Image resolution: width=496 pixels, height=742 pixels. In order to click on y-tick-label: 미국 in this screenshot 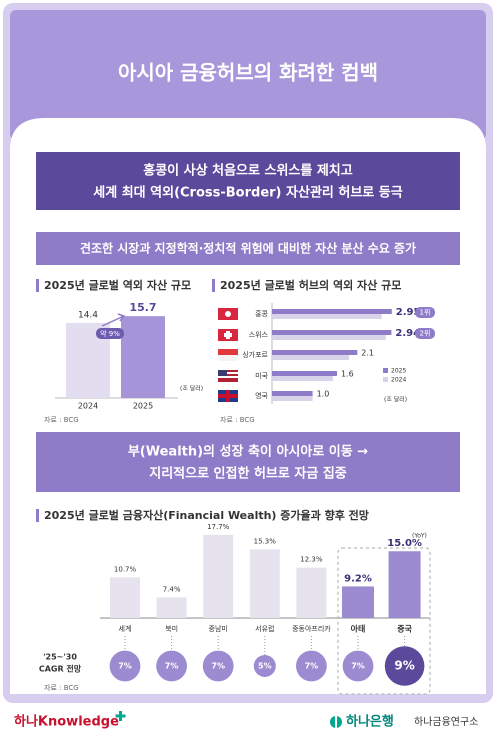, I will do `click(261, 375)`.